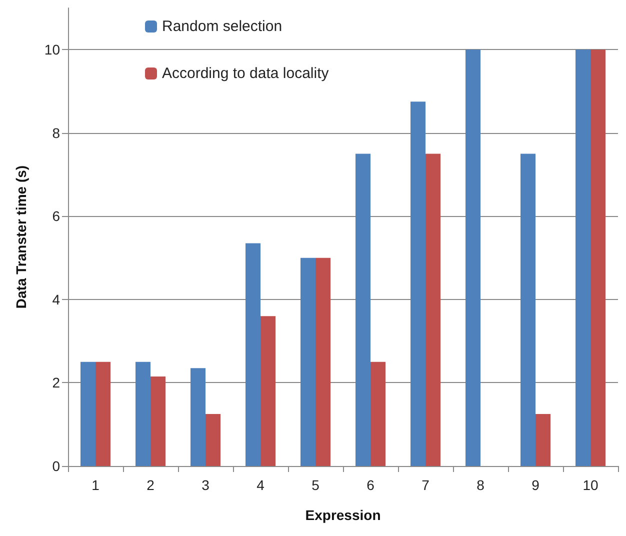 Image resolution: width=626 pixels, height=536 pixels. What do you see at coordinates (222, 26) in the screenshot?
I see `legend-label: Random selection` at bounding box center [222, 26].